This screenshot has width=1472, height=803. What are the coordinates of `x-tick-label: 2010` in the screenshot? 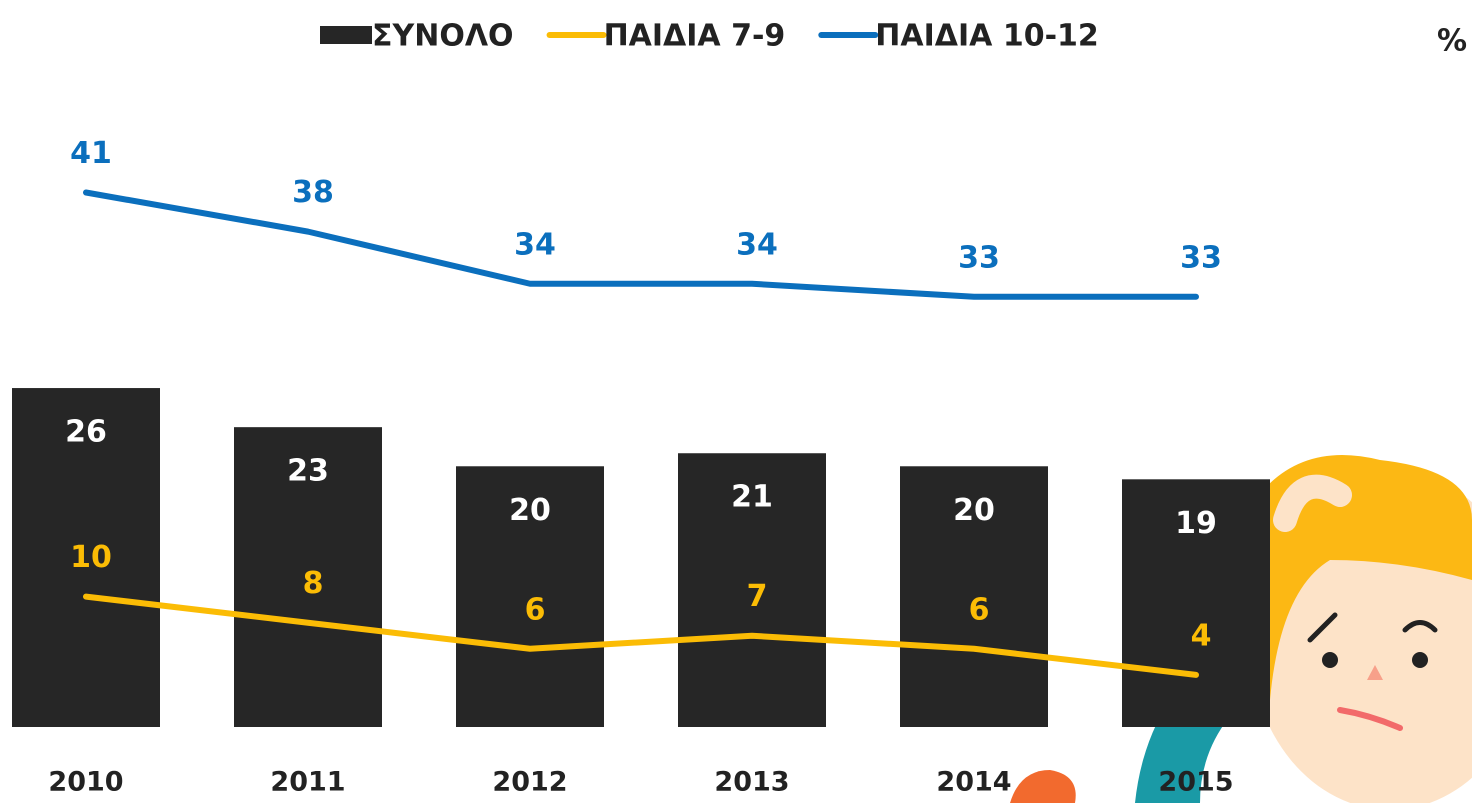 It's located at (85, 782).